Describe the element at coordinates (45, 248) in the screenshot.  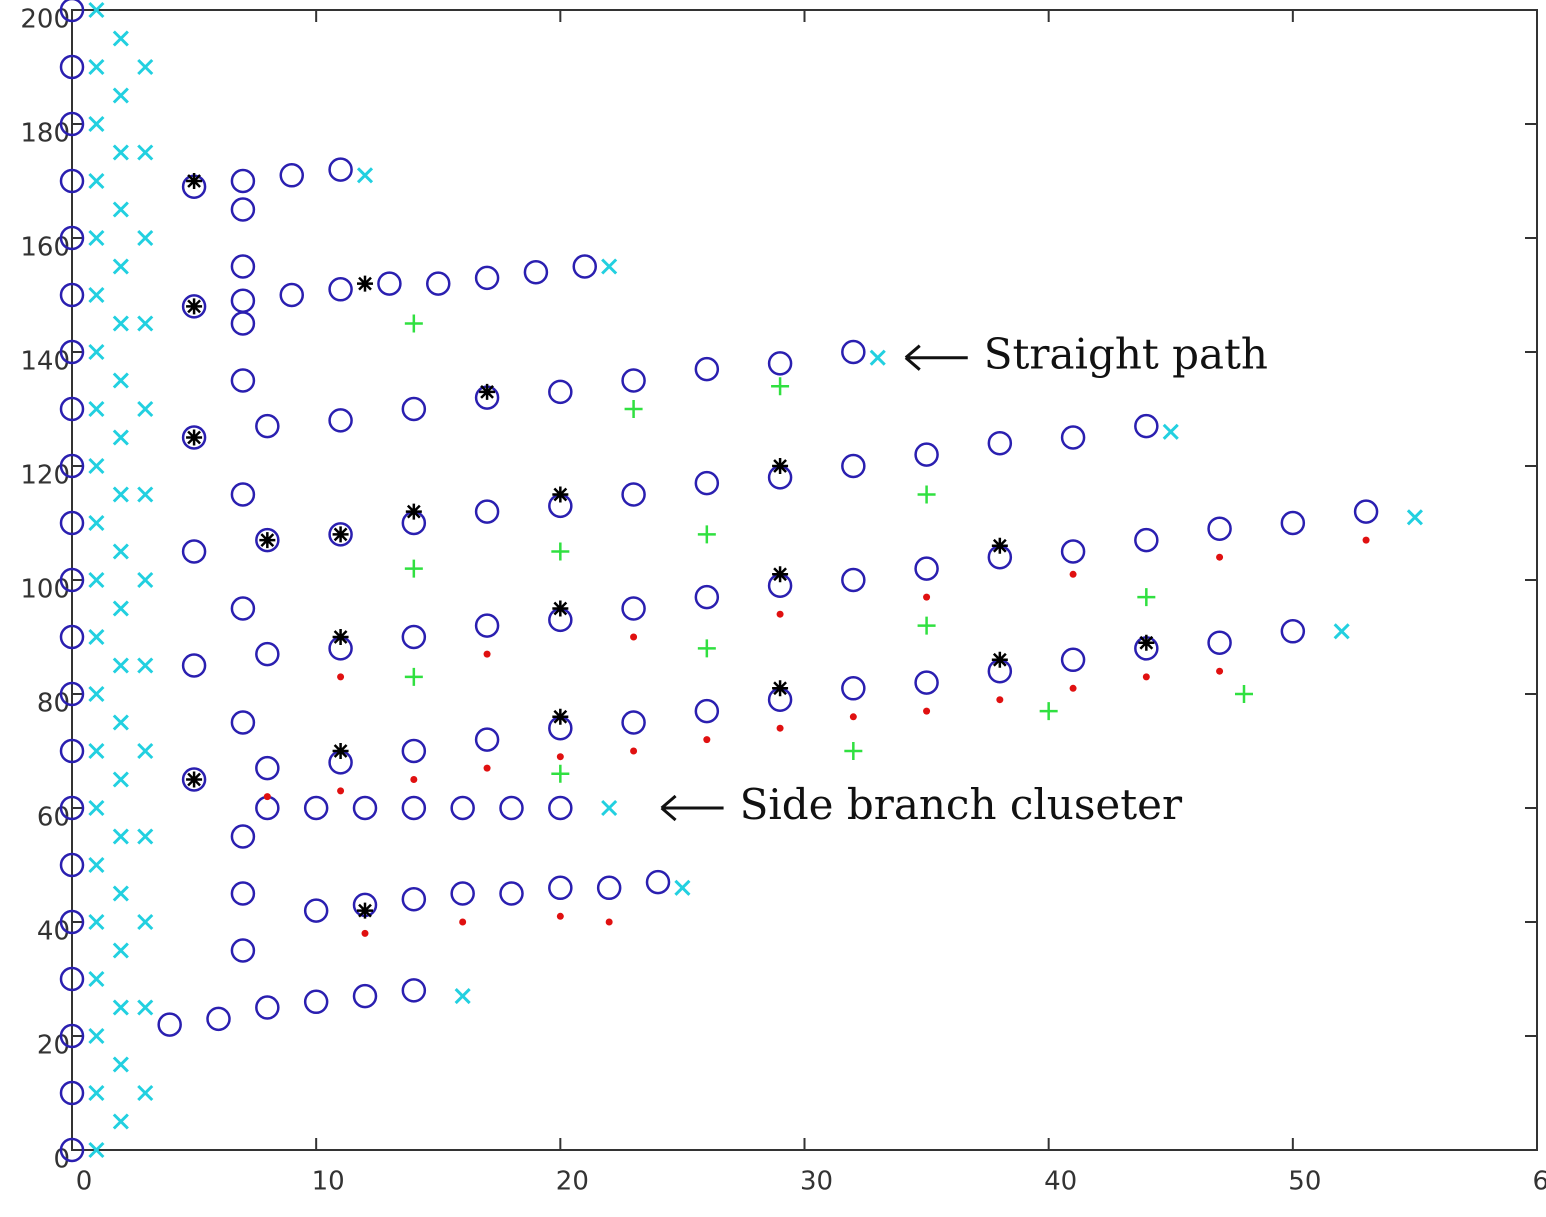
I see `y-tick-label: 160` at that location.